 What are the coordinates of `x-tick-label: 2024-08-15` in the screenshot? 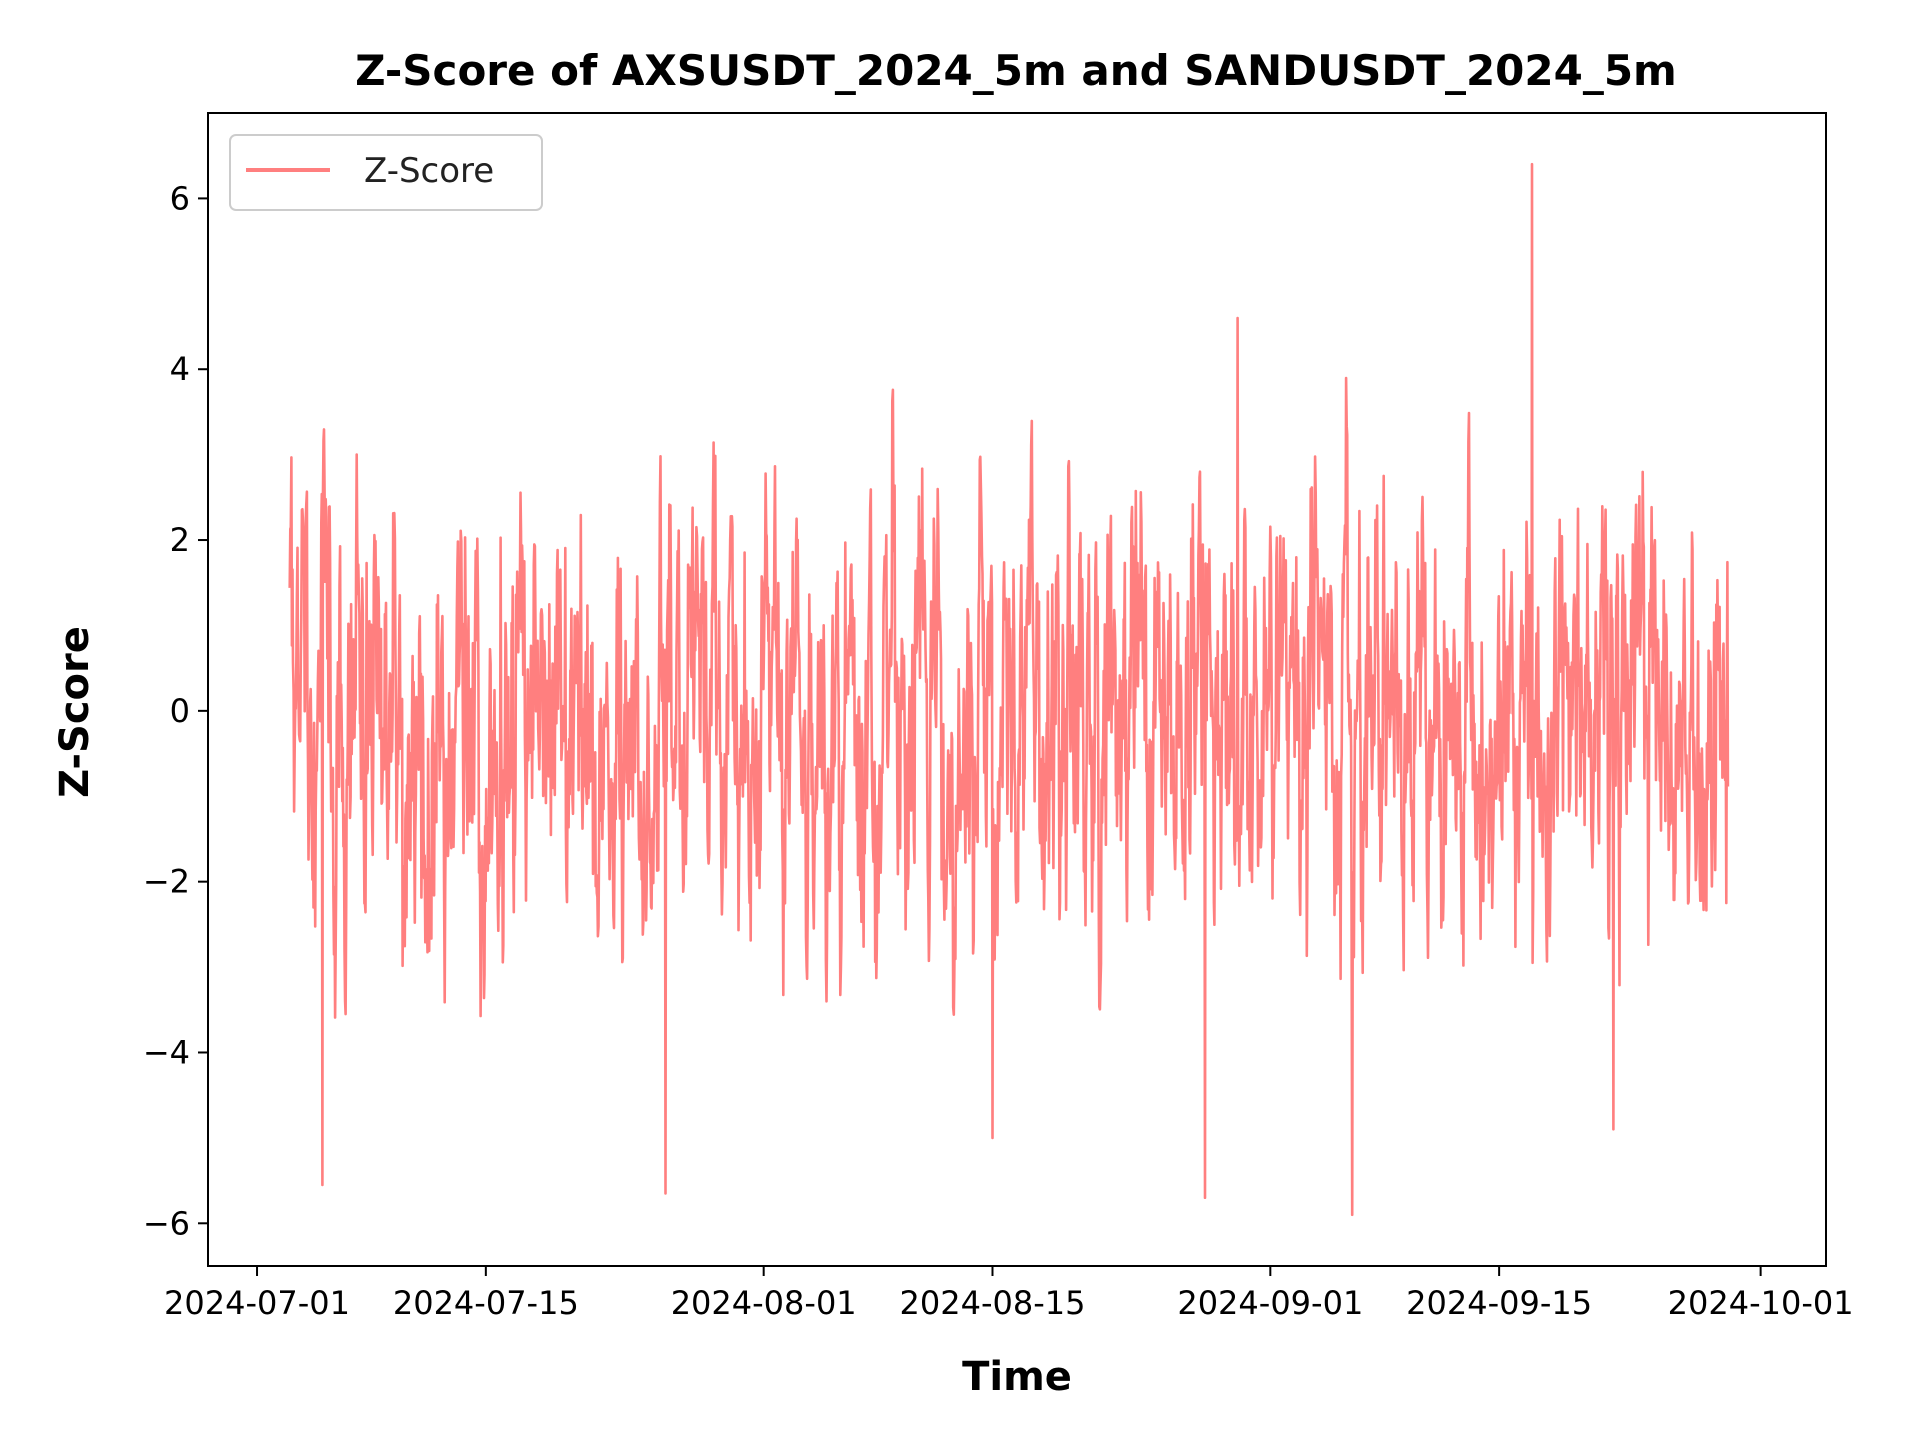 It's located at (993, 1303).